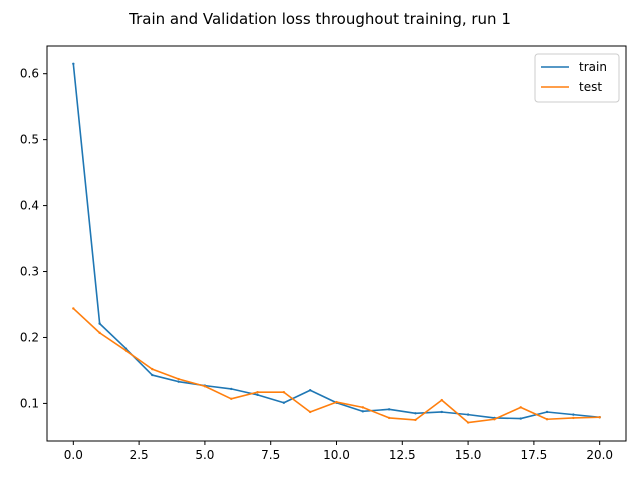 This screenshot has width=640, height=480. I want to click on legend-box, so click(577, 78).